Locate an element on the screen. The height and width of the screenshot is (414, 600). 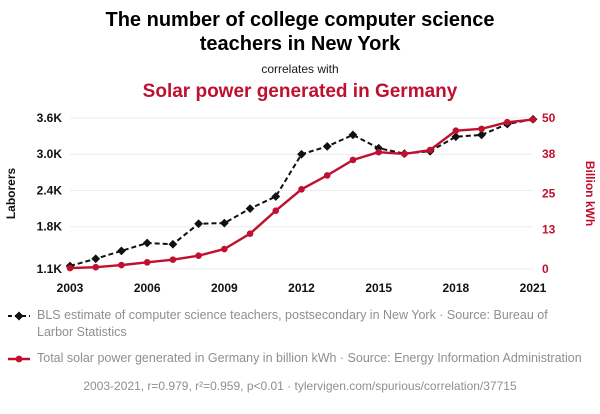
chart-subtitle: Solar power generated in Germany is located at coordinates (300, 92).